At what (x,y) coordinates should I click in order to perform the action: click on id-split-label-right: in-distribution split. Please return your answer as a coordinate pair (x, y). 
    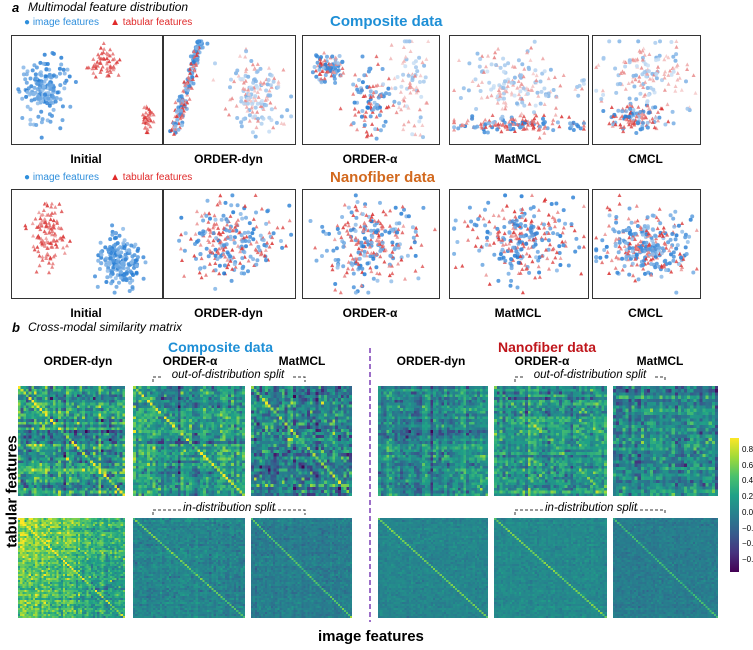
    Looking at the image, I should click on (591, 508).